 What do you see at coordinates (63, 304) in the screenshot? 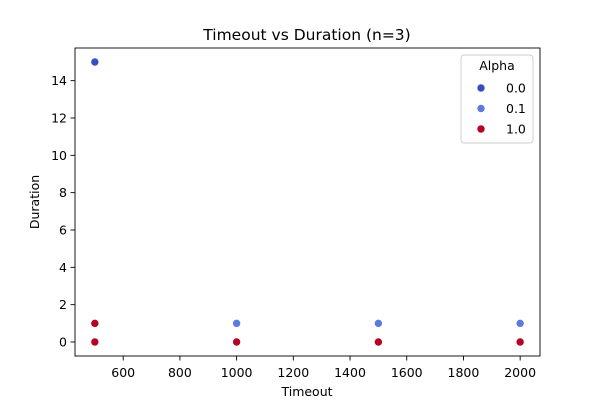
I see `y-tick-label: 2` at bounding box center [63, 304].